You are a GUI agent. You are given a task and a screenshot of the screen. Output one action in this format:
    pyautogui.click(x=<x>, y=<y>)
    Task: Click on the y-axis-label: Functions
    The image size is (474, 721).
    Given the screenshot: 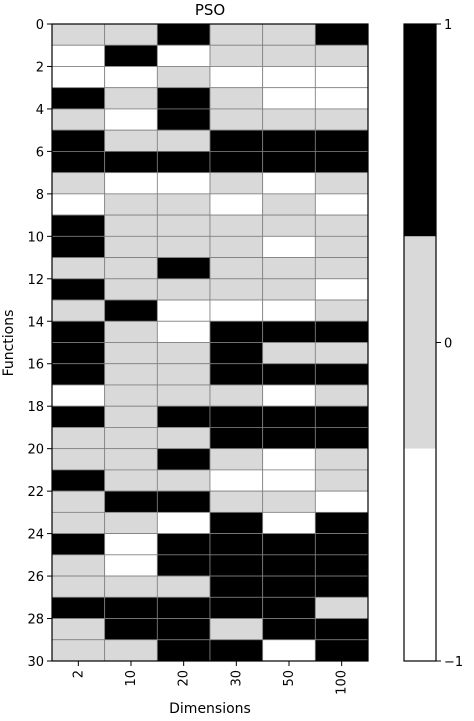 What is the action you would take?
    pyautogui.click(x=9, y=343)
    